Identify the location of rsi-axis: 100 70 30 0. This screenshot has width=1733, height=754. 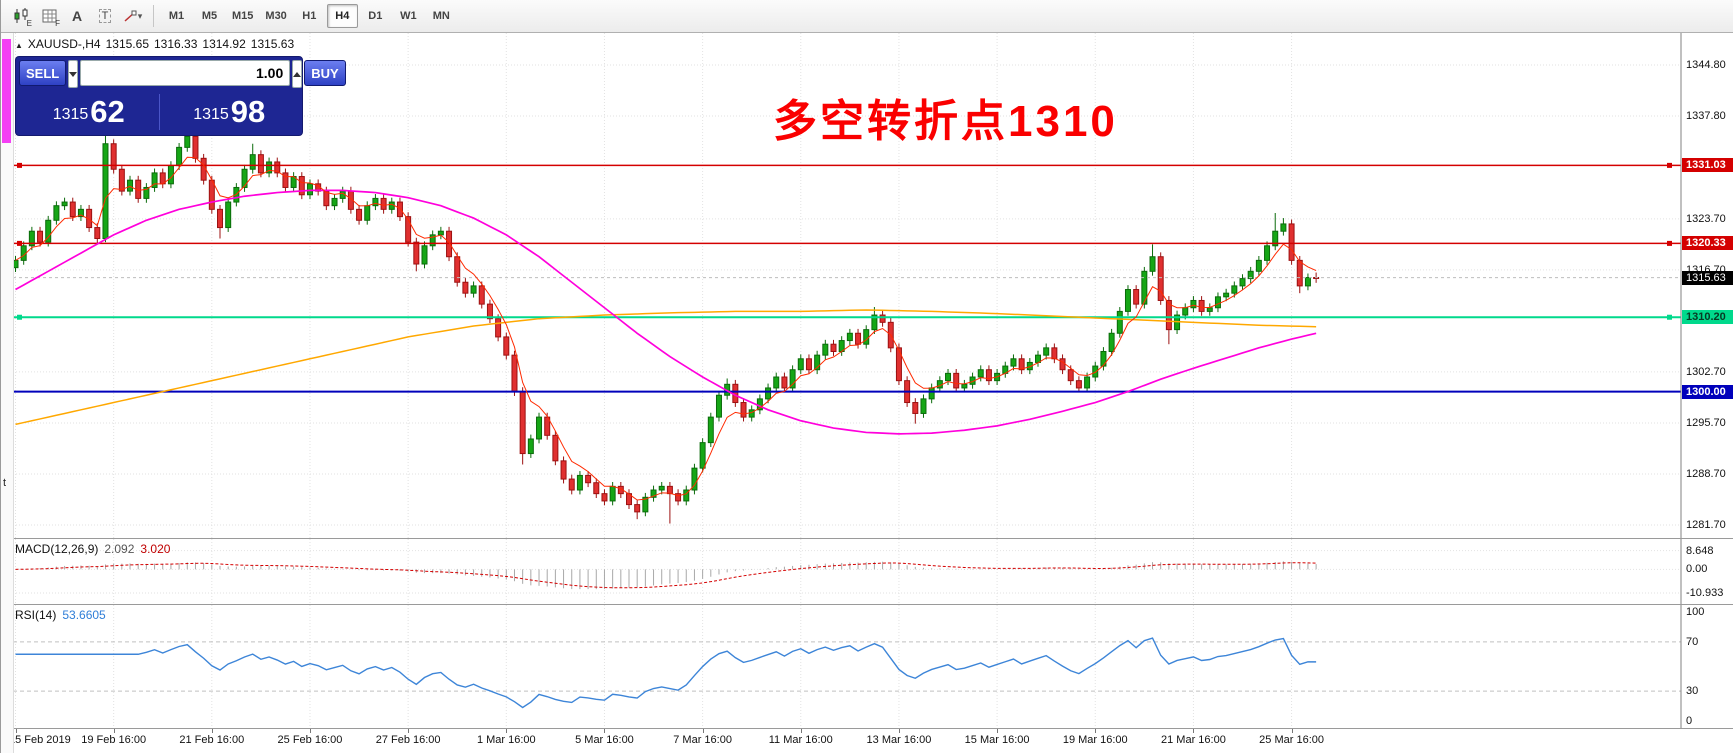
(1707, 666).